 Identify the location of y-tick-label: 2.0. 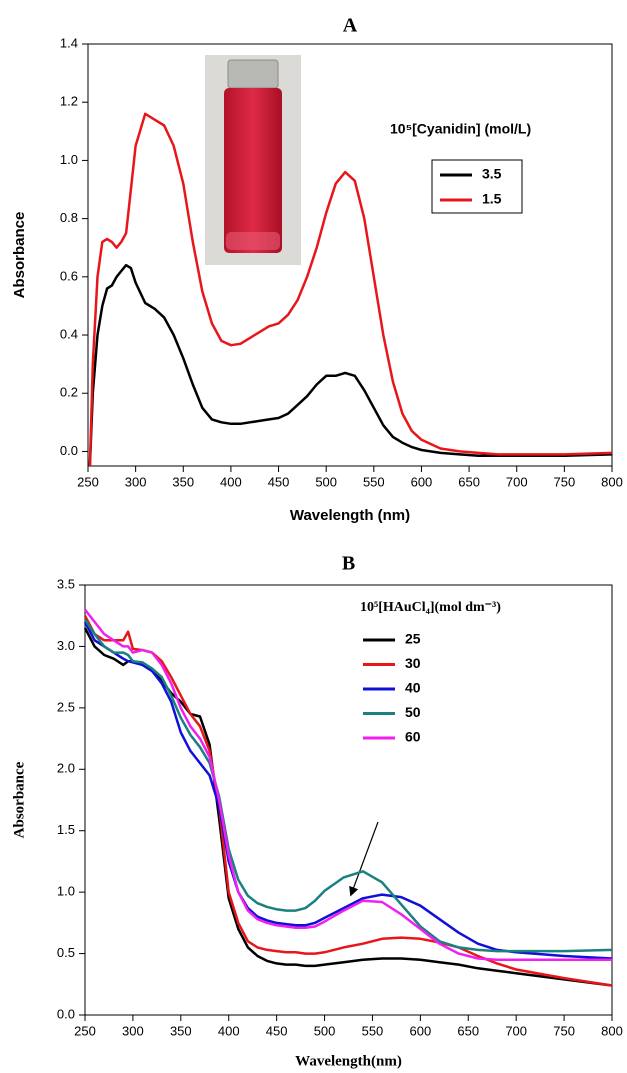
(66, 768).